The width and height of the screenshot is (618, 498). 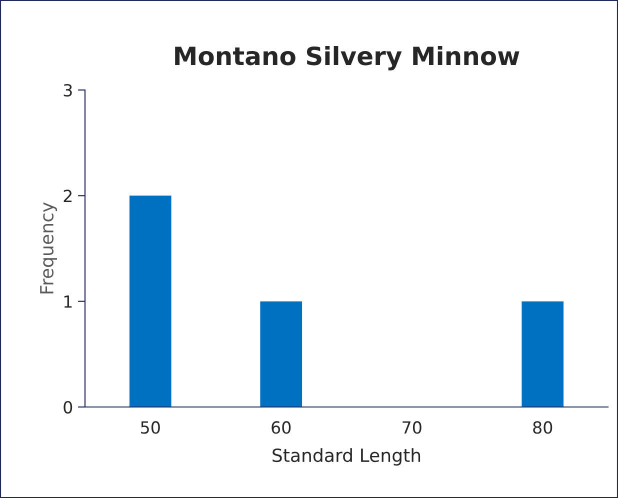 What do you see at coordinates (68, 302) in the screenshot?
I see `y-tick-label: 1` at bounding box center [68, 302].